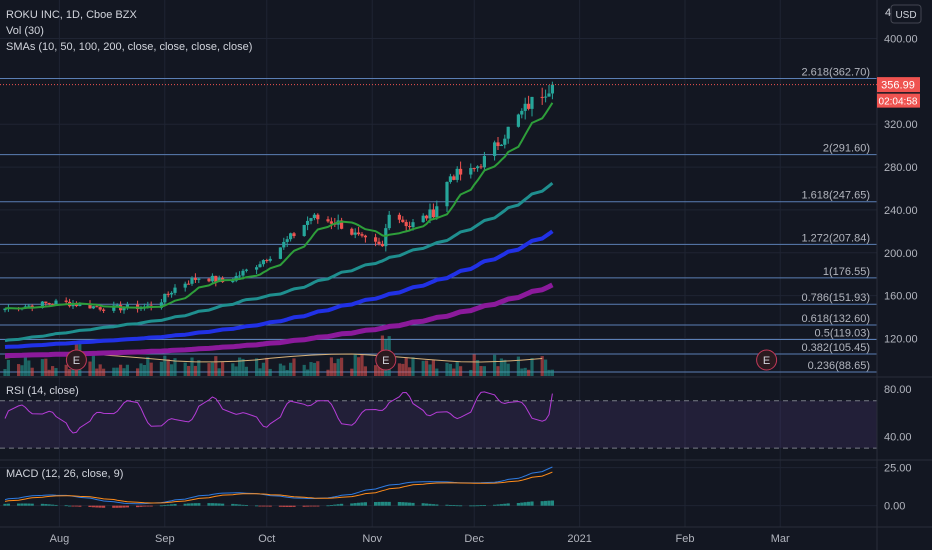 This screenshot has height=550, width=932. I want to click on macd-signal-line, so click(278, 487).